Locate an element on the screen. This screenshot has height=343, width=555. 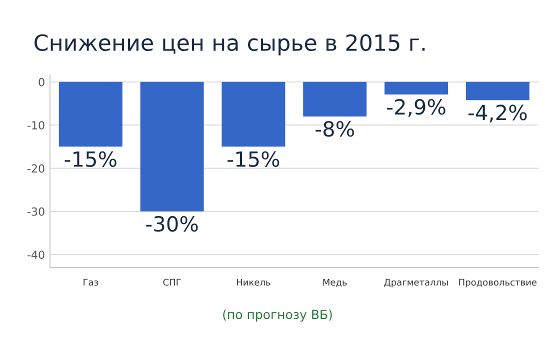
data-label: -2,9% is located at coordinates (416, 107).